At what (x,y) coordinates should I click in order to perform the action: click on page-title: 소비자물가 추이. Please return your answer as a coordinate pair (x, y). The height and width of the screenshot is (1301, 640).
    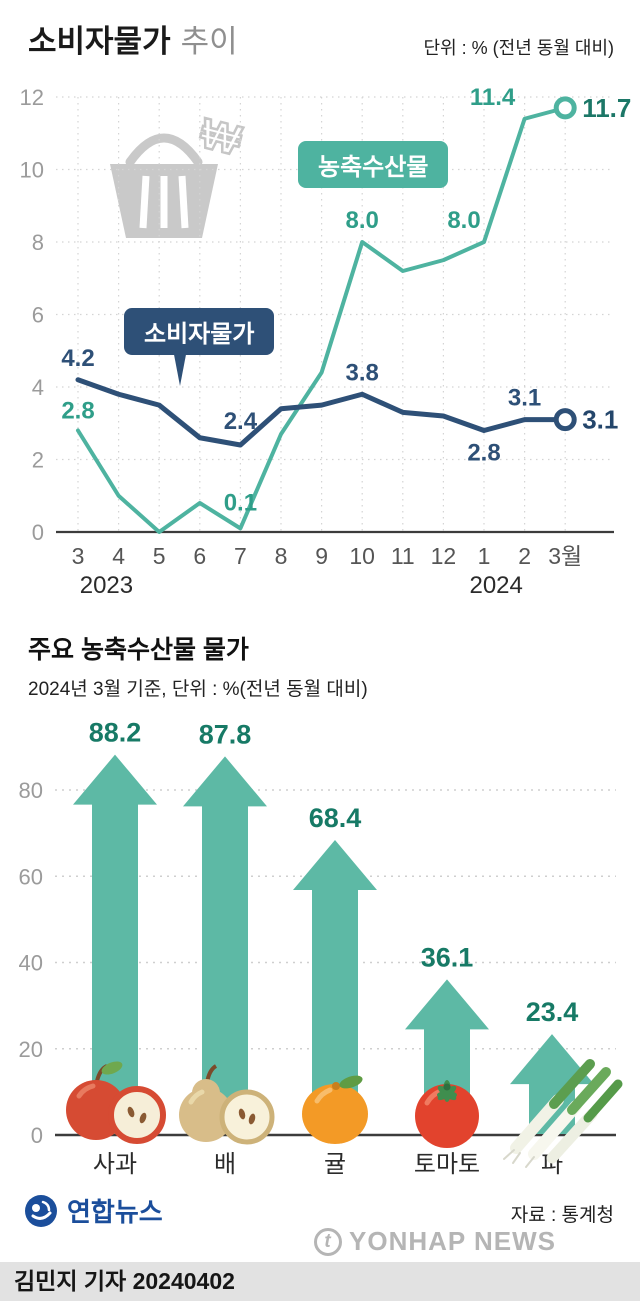
    Looking at the image, I should click on (133, 38).